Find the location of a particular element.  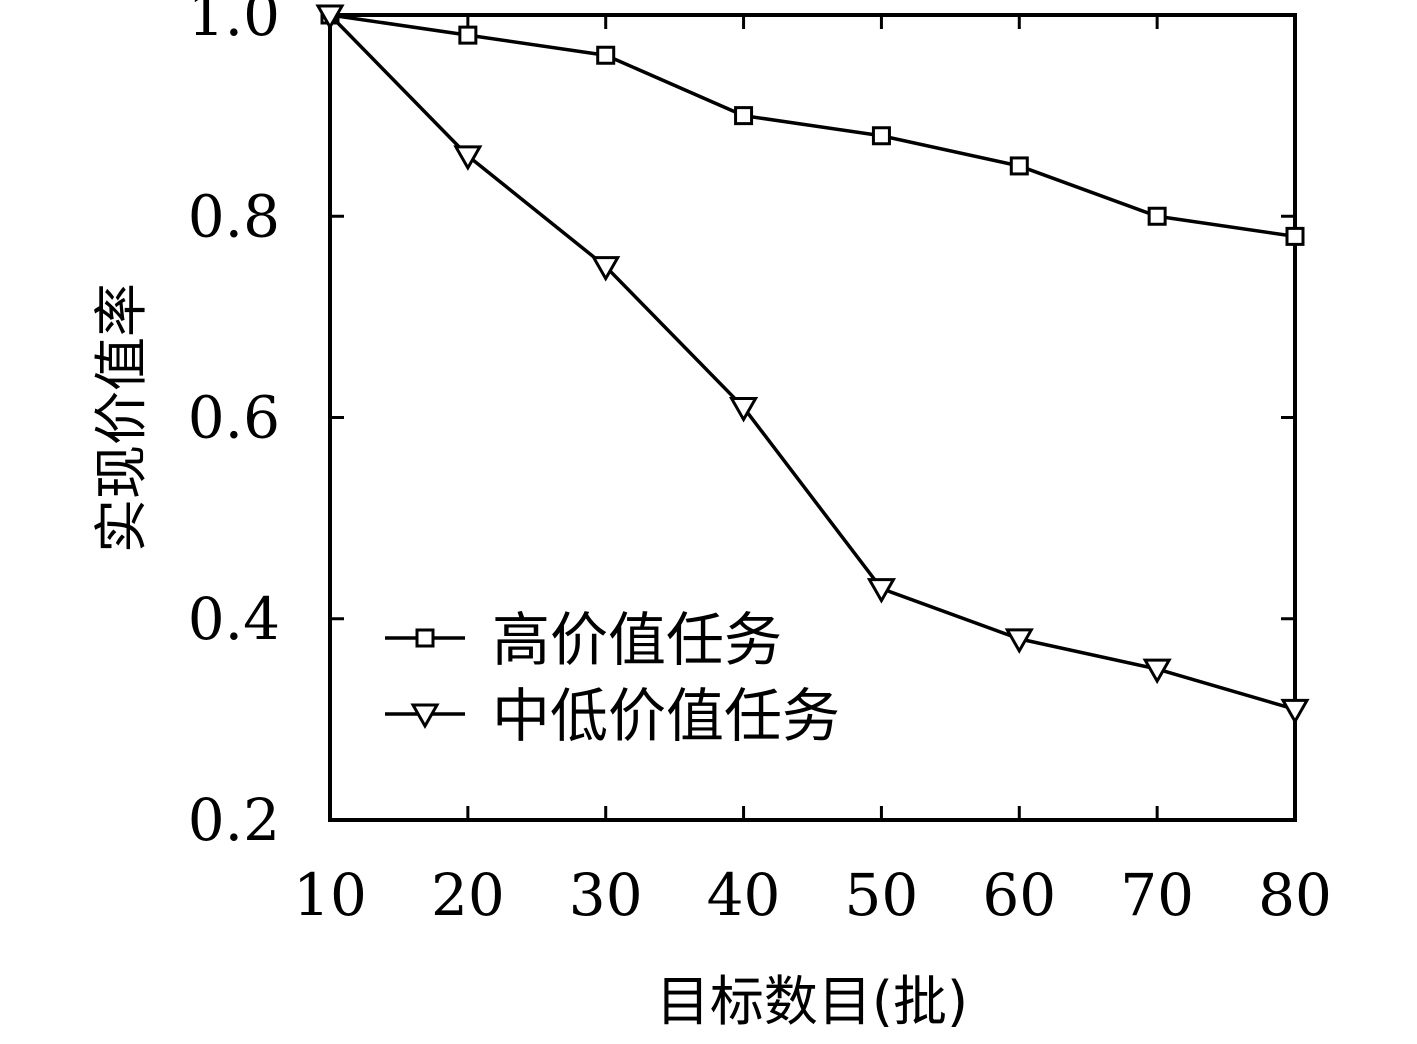

x-tick-label: 80 is located at coordinates (1295, 895).